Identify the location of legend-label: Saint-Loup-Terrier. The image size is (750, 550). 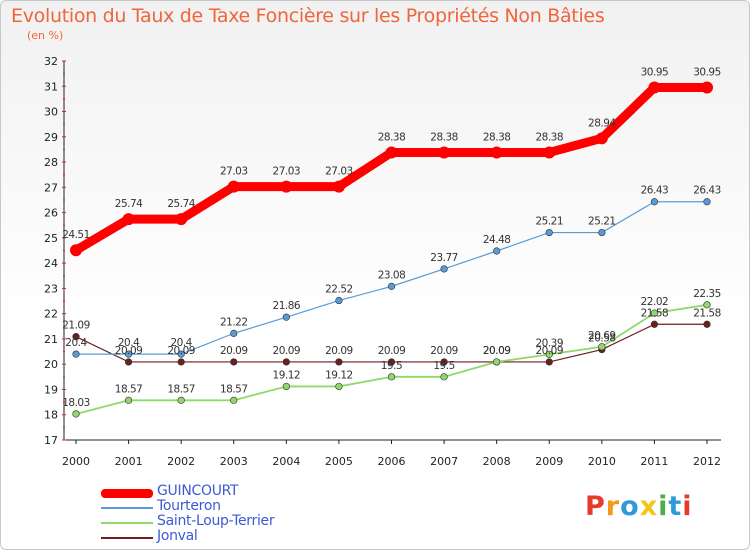
(216, 521).